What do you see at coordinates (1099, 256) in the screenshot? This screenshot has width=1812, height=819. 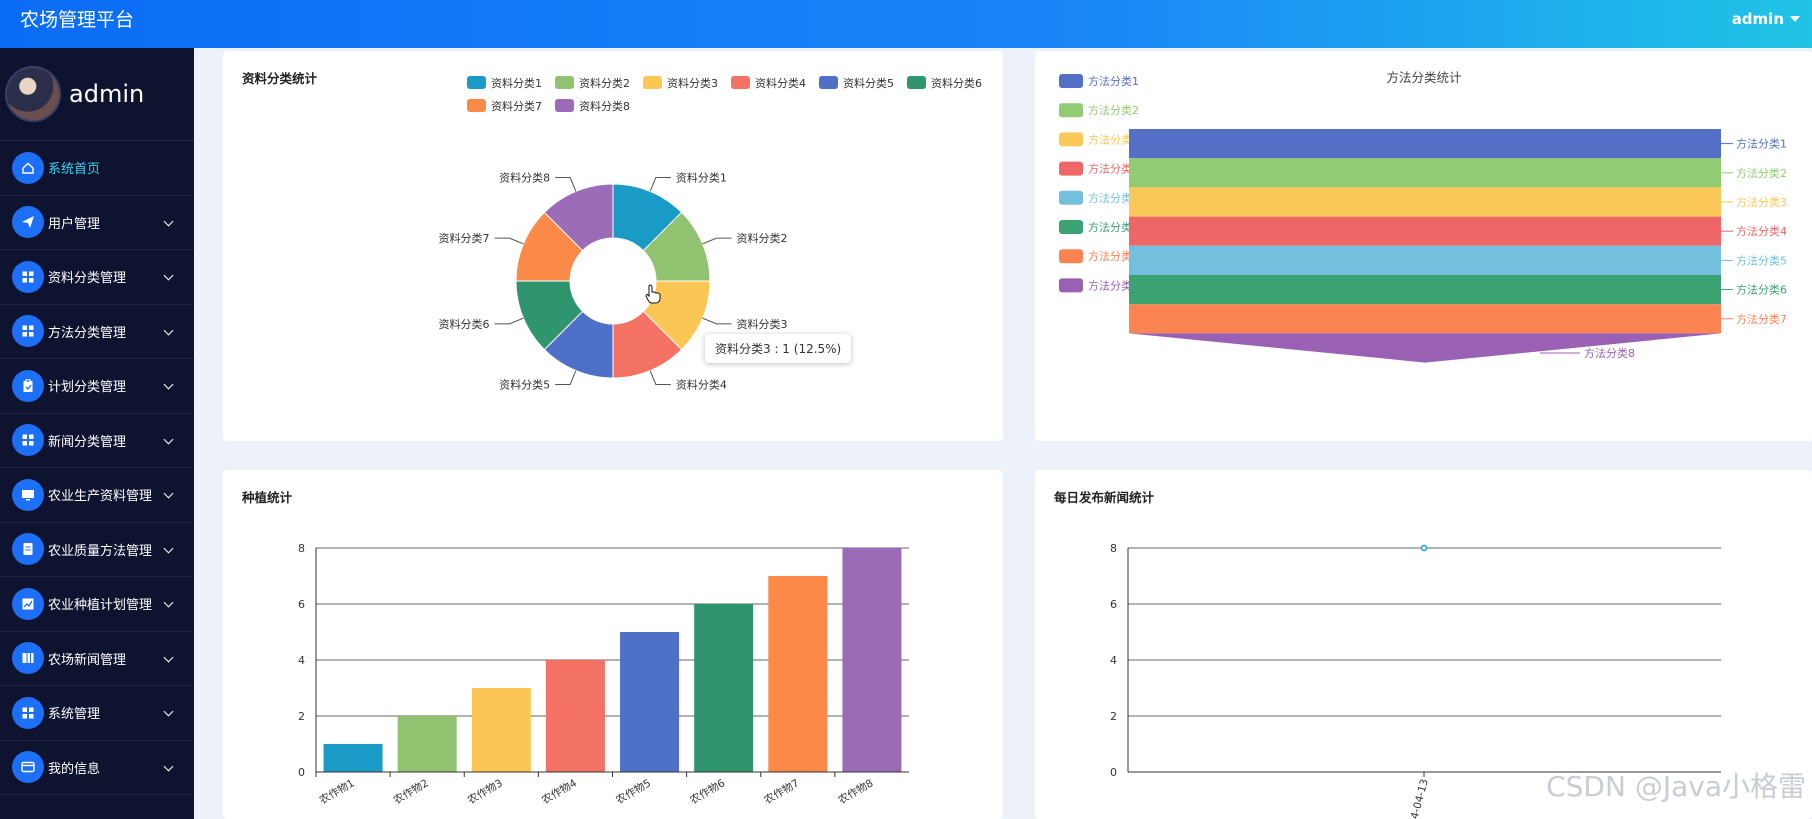 I see `funnel-legend-item: 方法分类7` at bounding box center [1099, 256].